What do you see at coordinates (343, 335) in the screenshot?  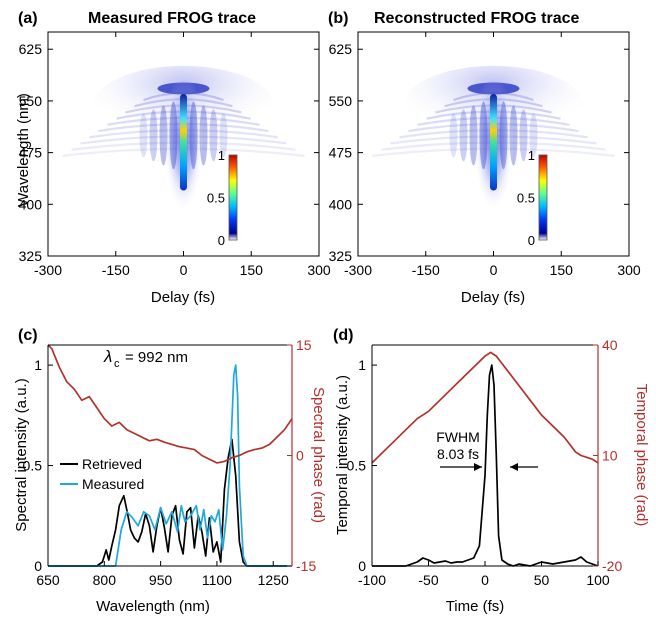 I see `panel-label: (d)` at bounding box center [343, 335].